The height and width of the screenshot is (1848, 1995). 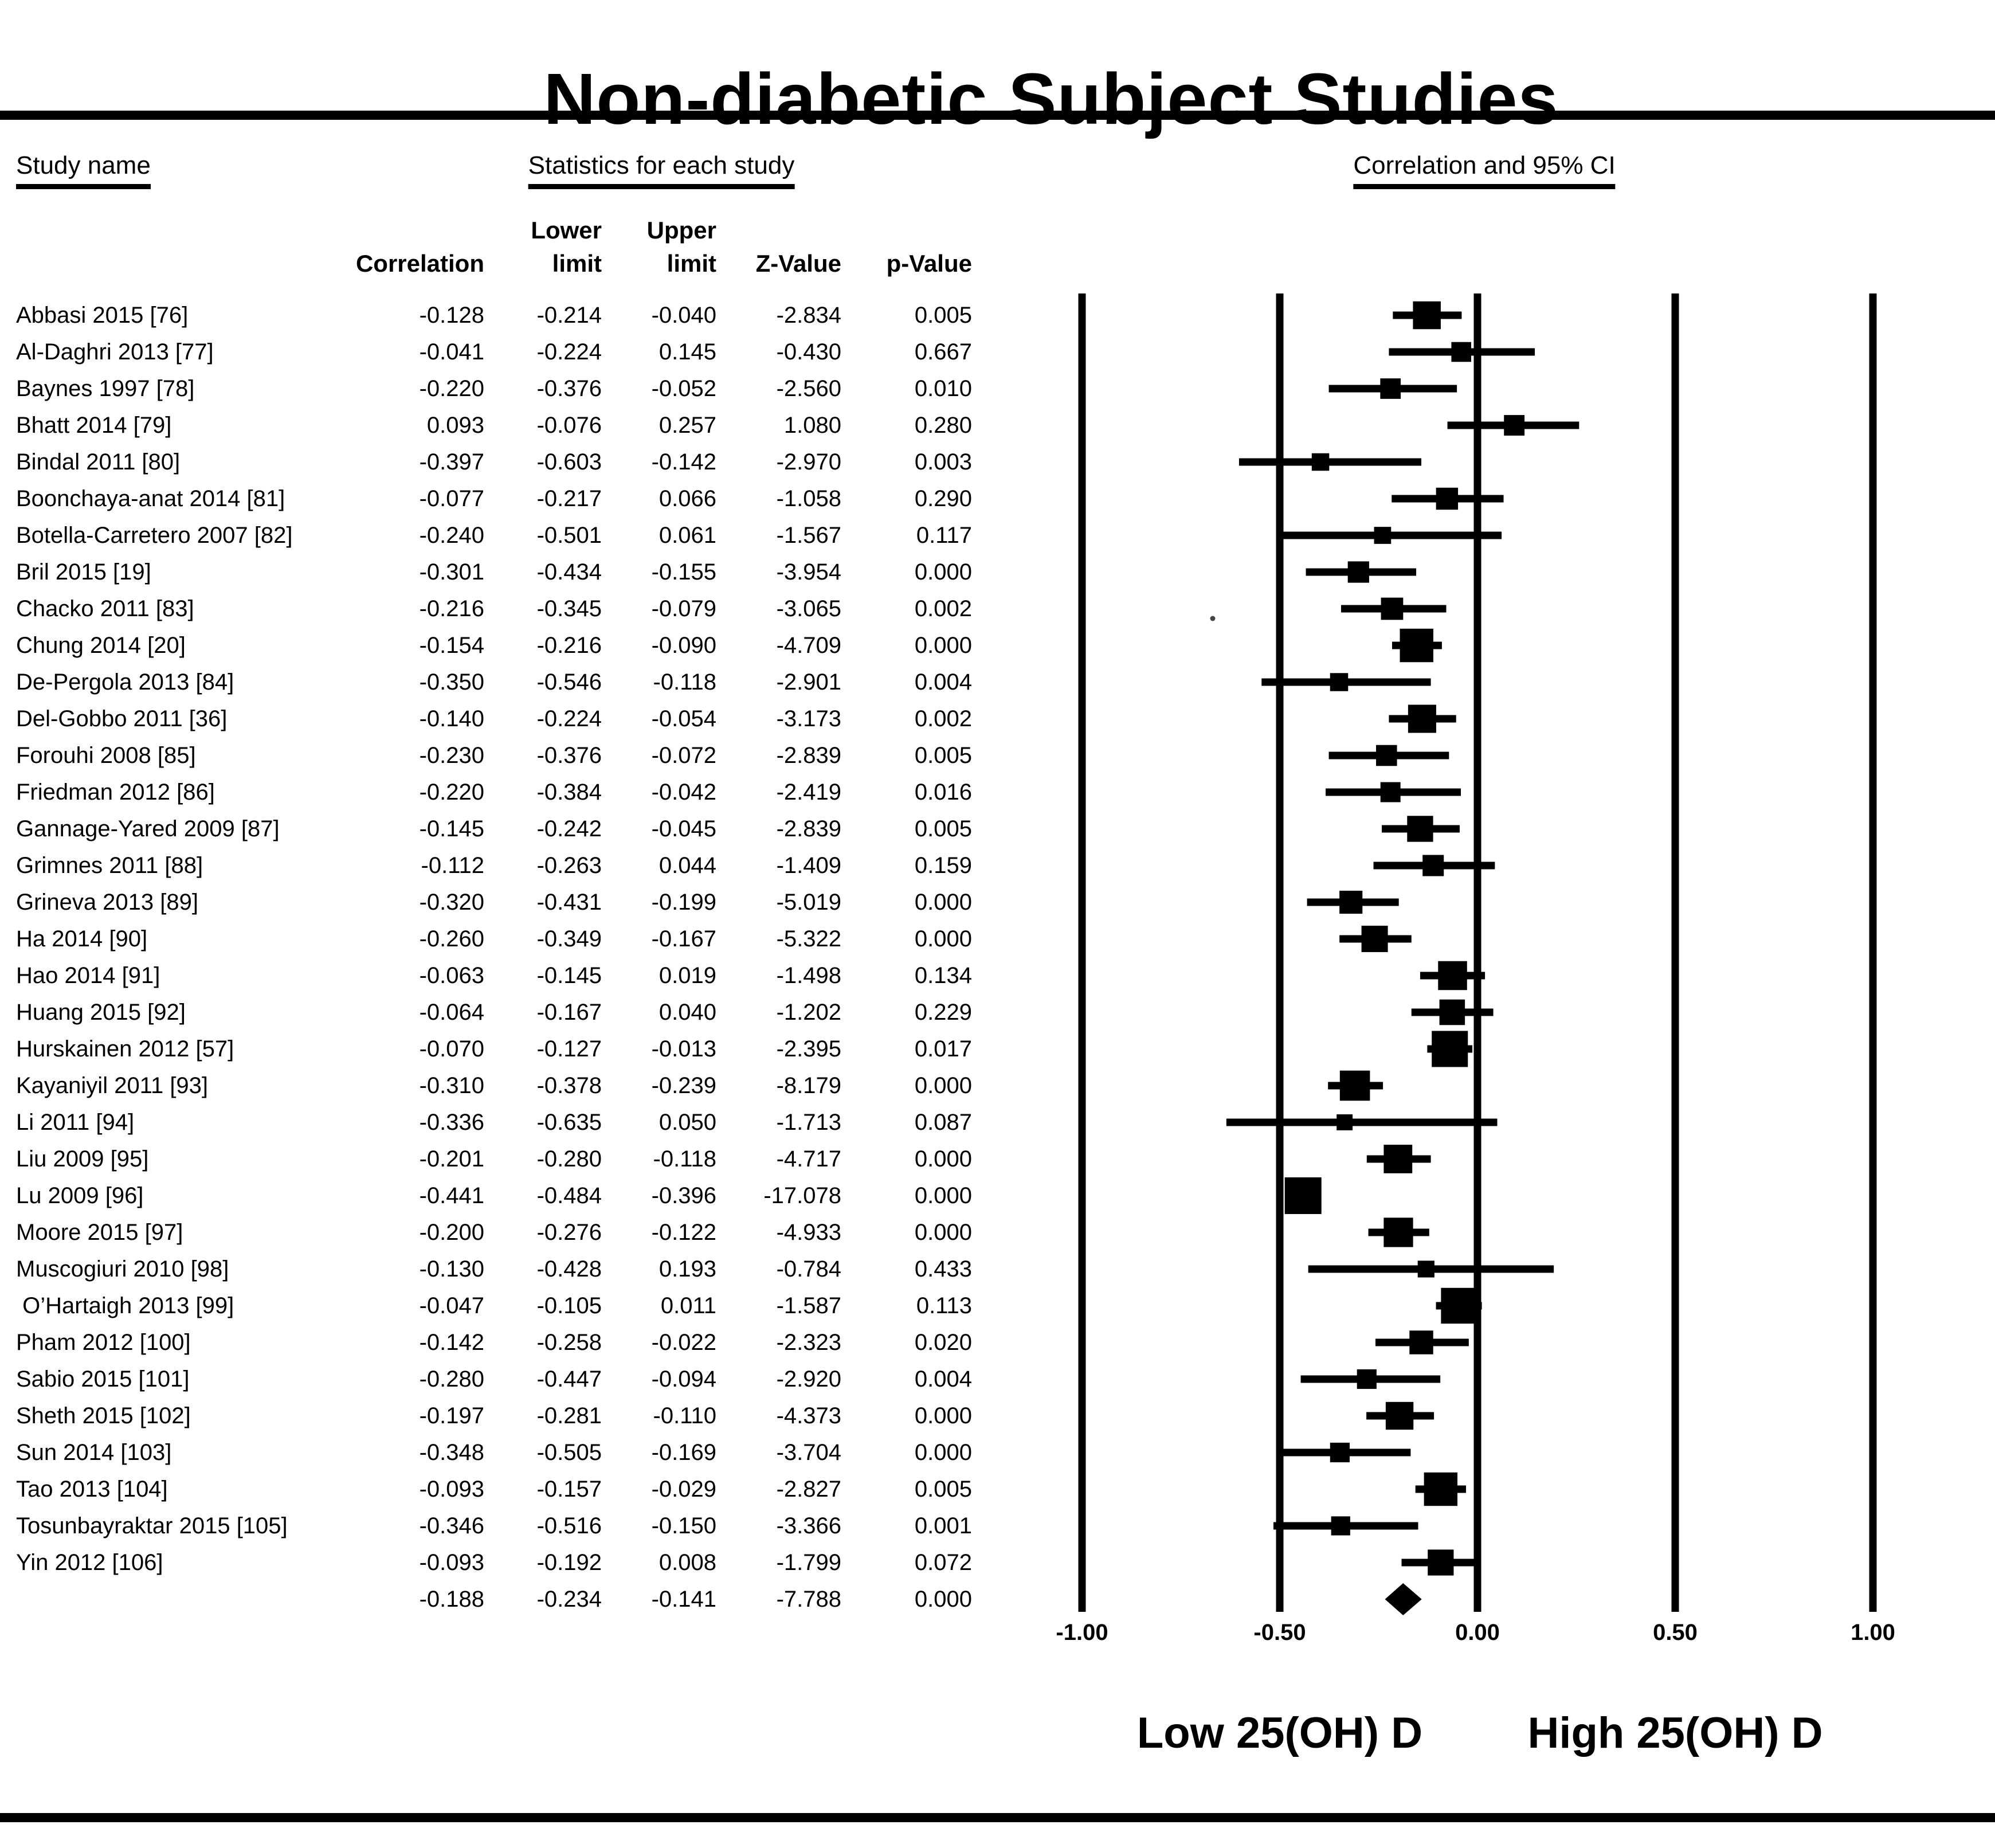 I want to click on z-value: -1.799, so click(x=808, y=1562).